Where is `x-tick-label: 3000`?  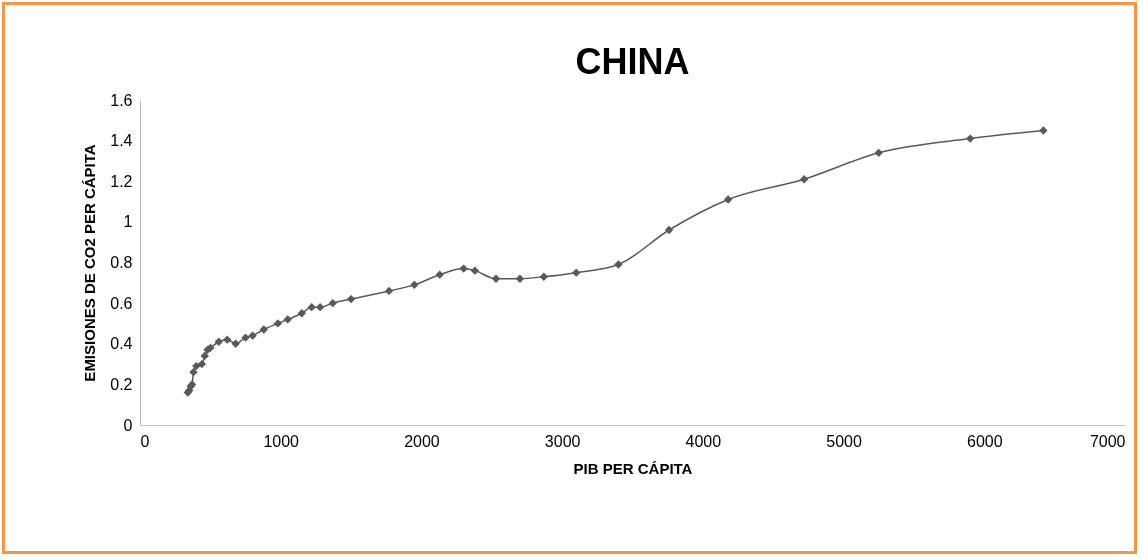 x-tick-label: 3000 is located at coordinates (562, 441).